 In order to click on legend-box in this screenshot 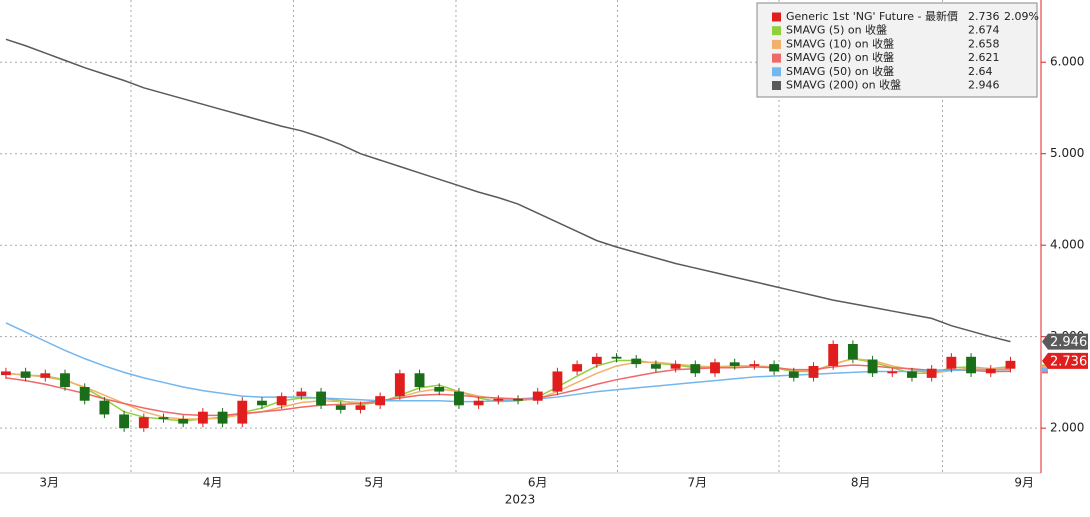, I will do `click(897, 50)`.